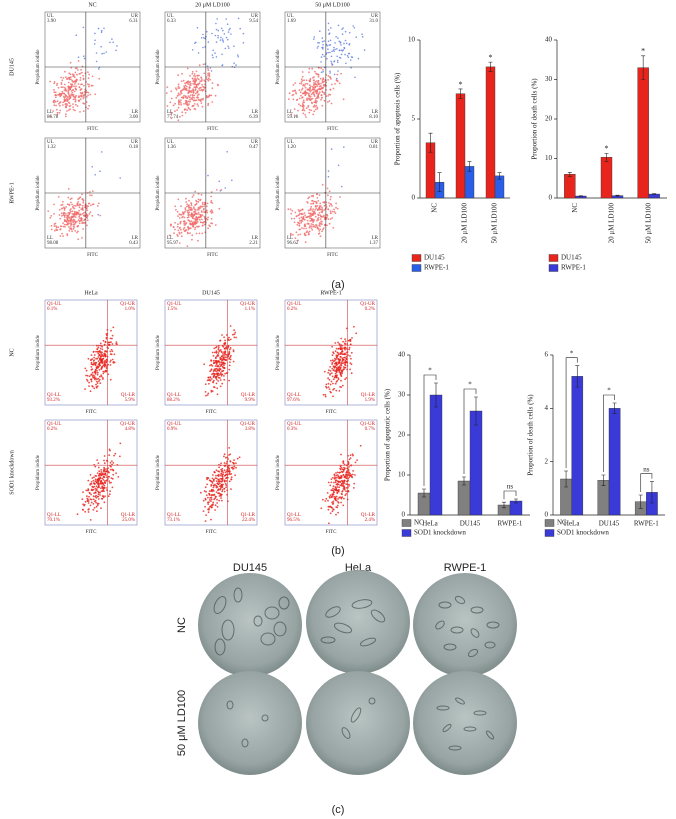 The width and height of the screenshot is (676, 819). What do you see at coordinates (461, 84) in the screenshot?
I see `significance-label: *` at bounding box center [461, 84].